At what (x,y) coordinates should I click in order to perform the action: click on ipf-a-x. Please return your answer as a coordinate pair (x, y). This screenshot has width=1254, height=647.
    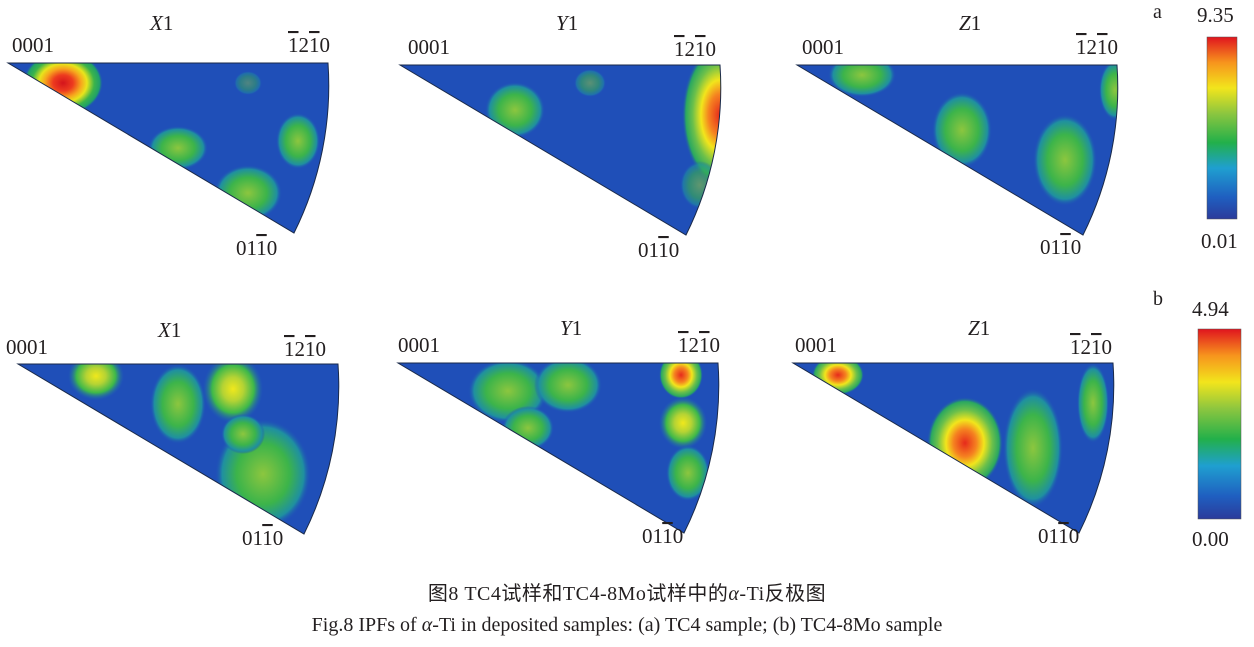
    Looking at the image, I should click on (168, 148).